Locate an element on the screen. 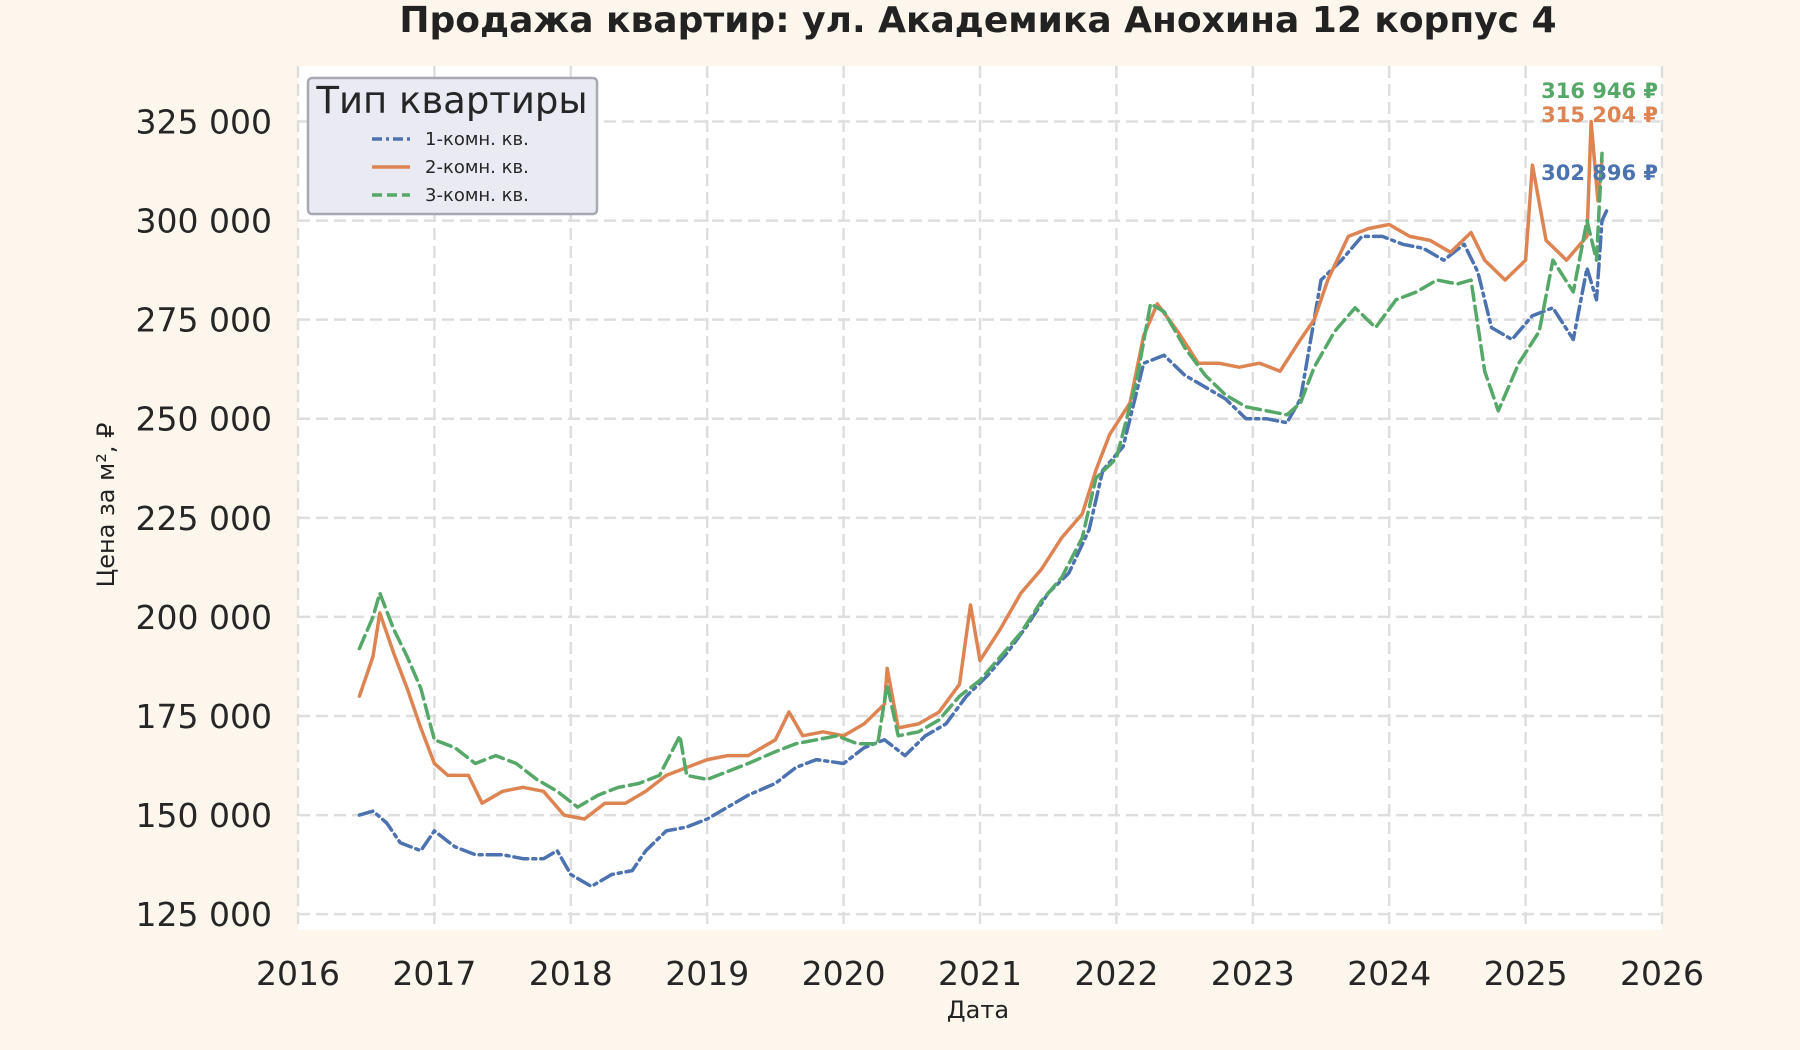 The height and width of the screenshot is (1050, 1800). series-end-label: 302 896 ₽ is located at coordinates (1599, 173).